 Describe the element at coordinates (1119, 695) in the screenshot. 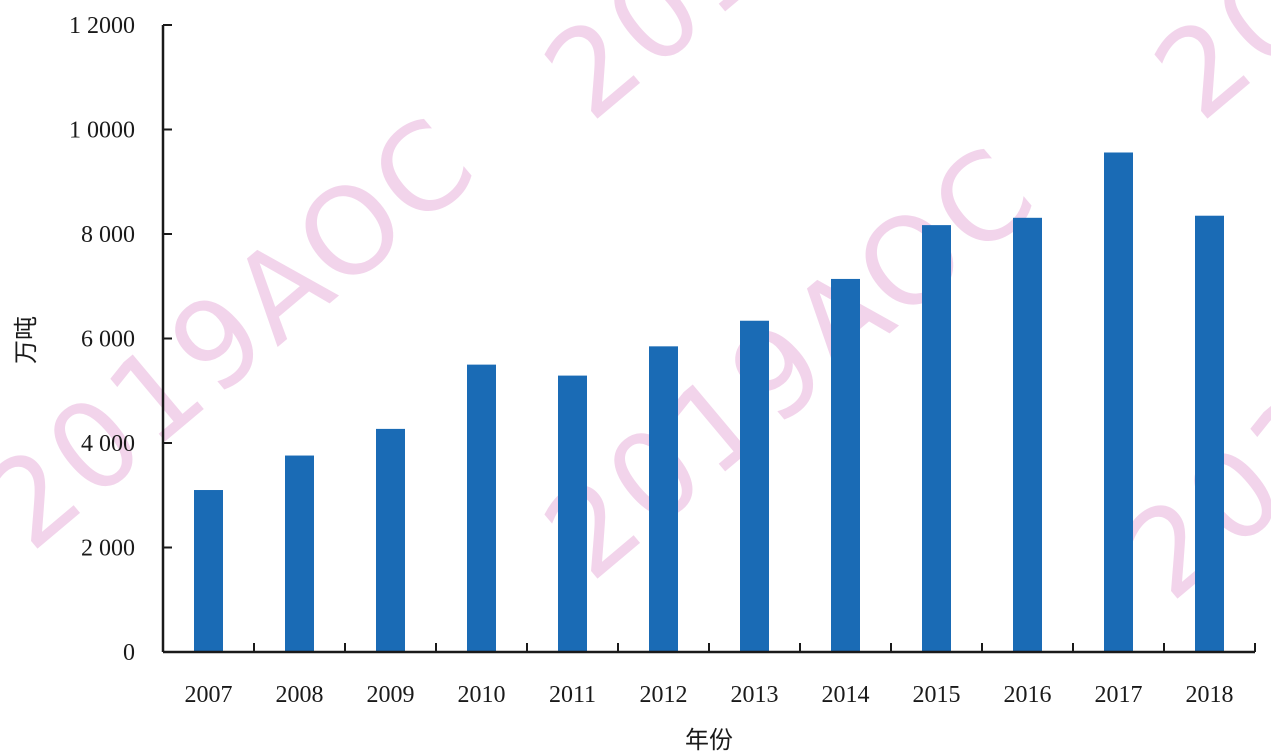

I see `x-tick-label: 2017` at that location.